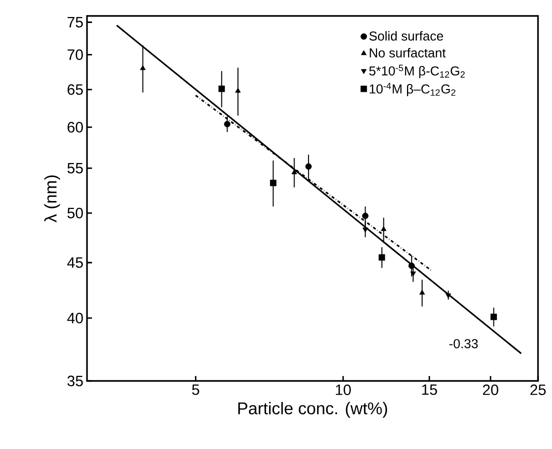  What do you see at coordinates (52, 199) in the screenshot?
I see `y-axis-title: λ (nm)` at bounding box center [52, 199].